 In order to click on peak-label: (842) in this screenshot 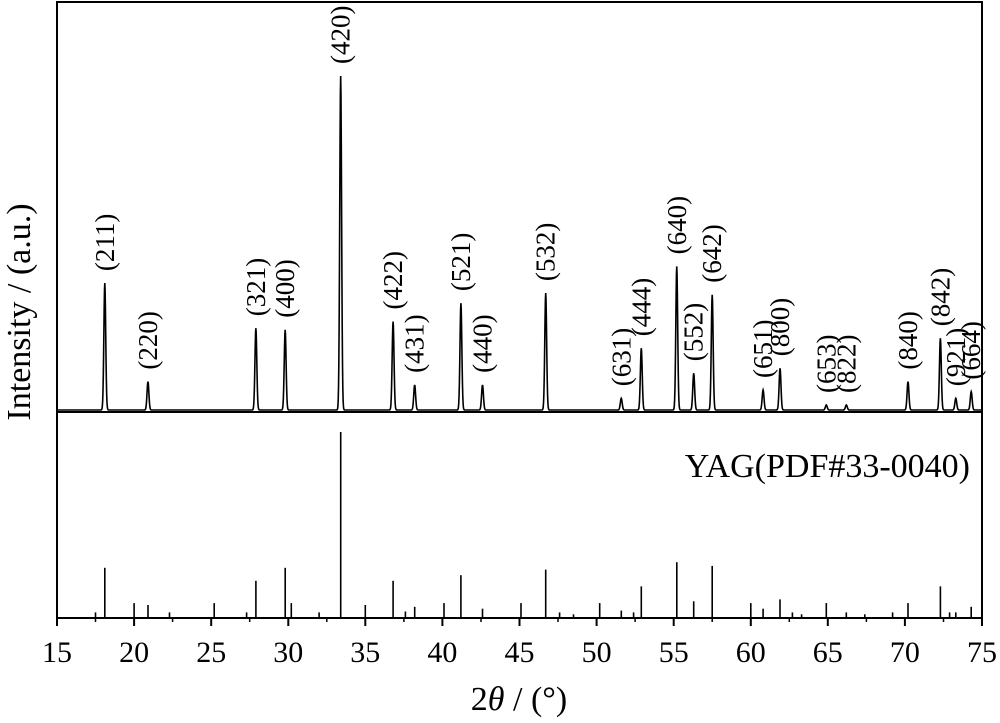, I will do `click(940, 297)`.